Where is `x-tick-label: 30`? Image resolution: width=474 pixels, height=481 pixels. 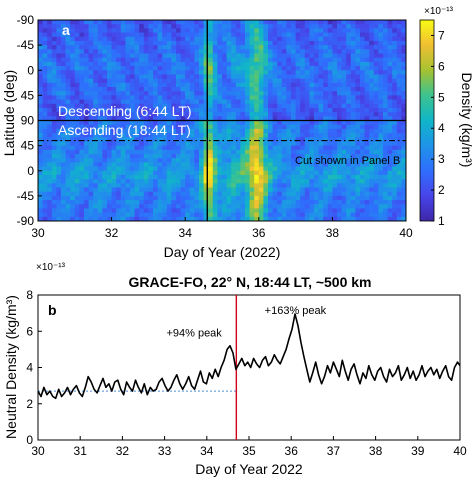
x-tick-label: 30 is located at coordinates (38, 451).